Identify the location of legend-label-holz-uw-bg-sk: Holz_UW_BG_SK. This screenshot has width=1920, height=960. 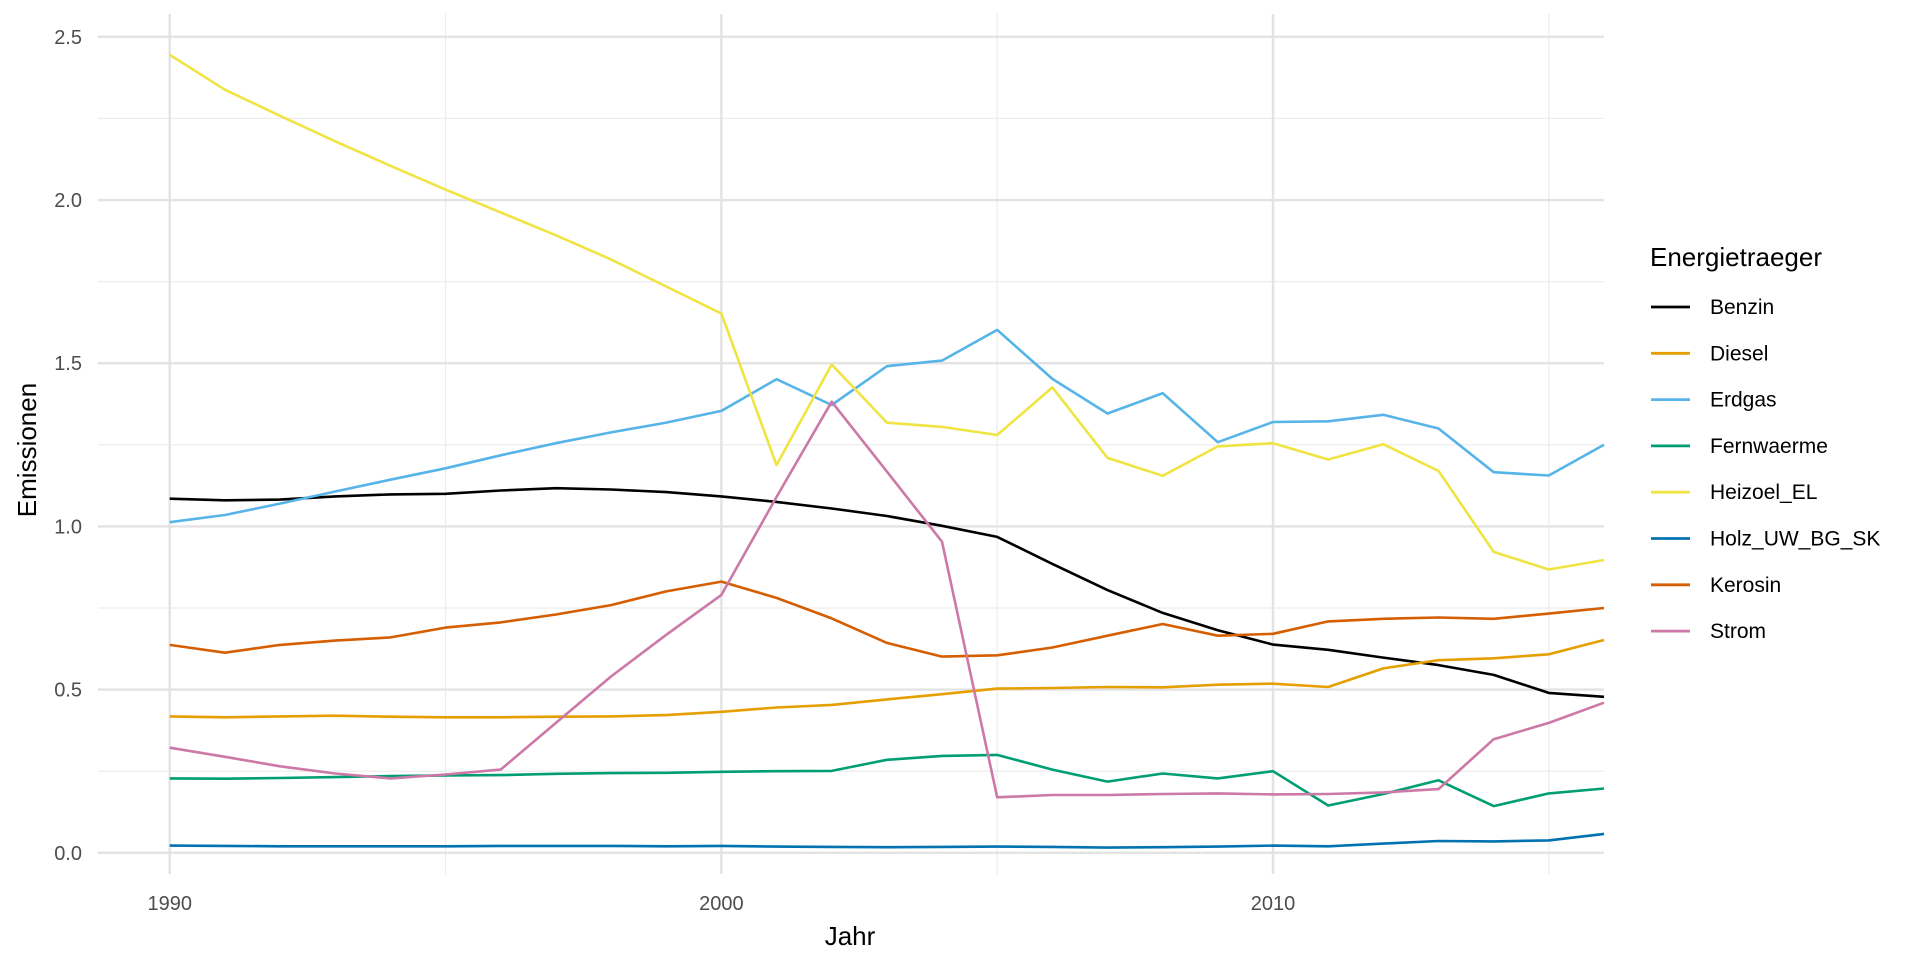
(1795, 539).